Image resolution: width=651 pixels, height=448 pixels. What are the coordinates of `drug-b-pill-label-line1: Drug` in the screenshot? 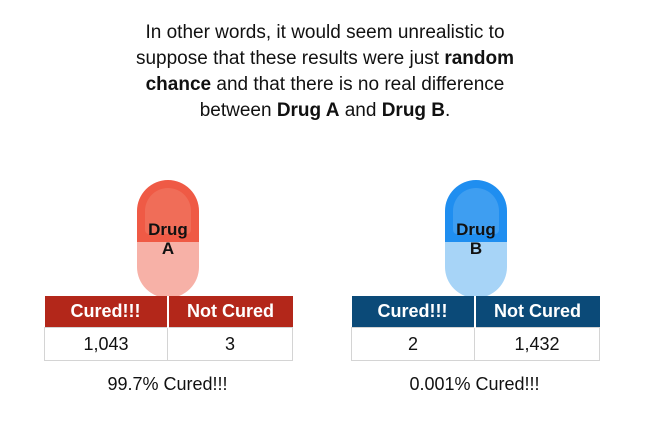 It's located at (476, 229).